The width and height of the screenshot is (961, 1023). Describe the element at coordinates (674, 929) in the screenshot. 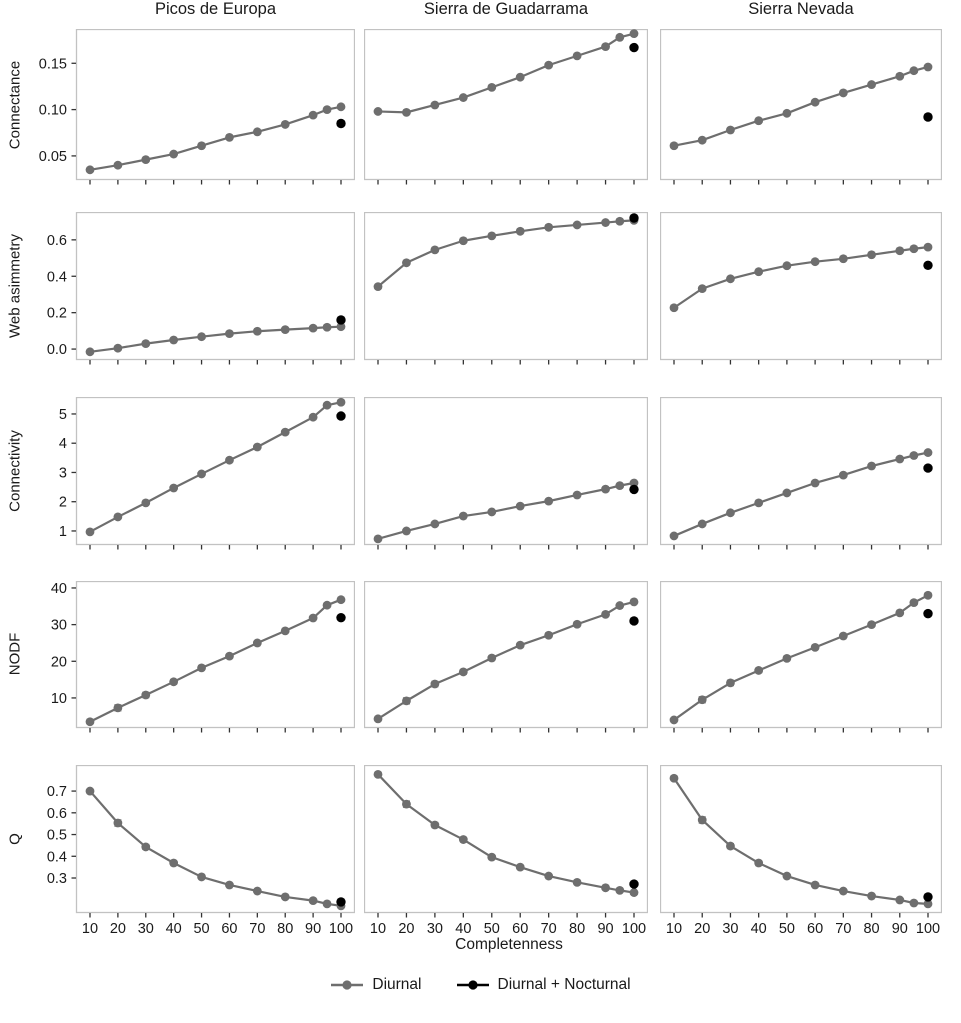

I see `x-tick-label: 10` at that location.